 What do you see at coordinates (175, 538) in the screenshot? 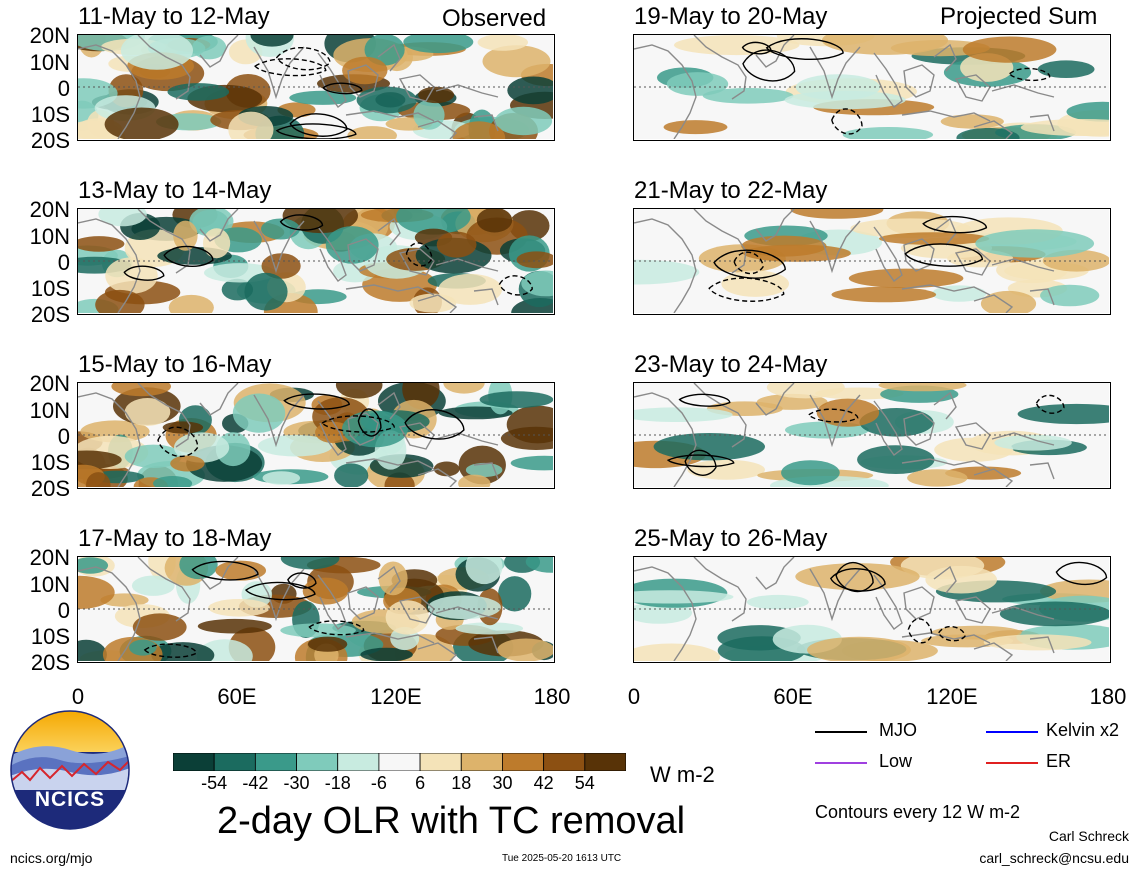
I see `panel-title: 17-May to 18-May` at bounding box center [175, 538].